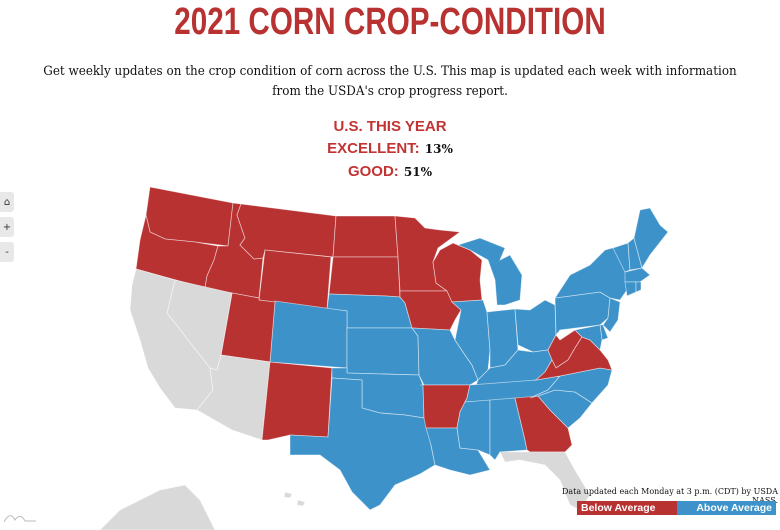  I want to click on state-NJ, so click(611, 315).